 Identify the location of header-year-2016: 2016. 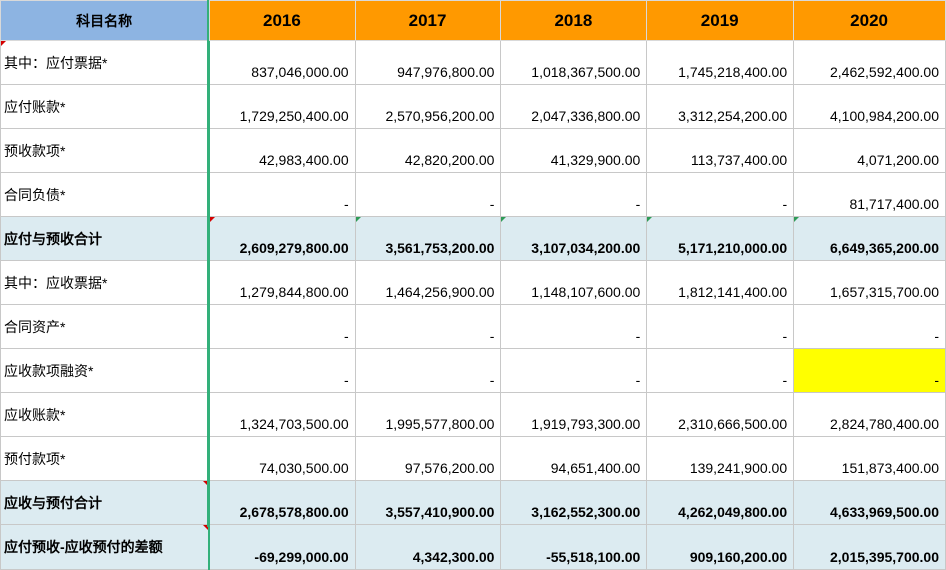
(282, 20).